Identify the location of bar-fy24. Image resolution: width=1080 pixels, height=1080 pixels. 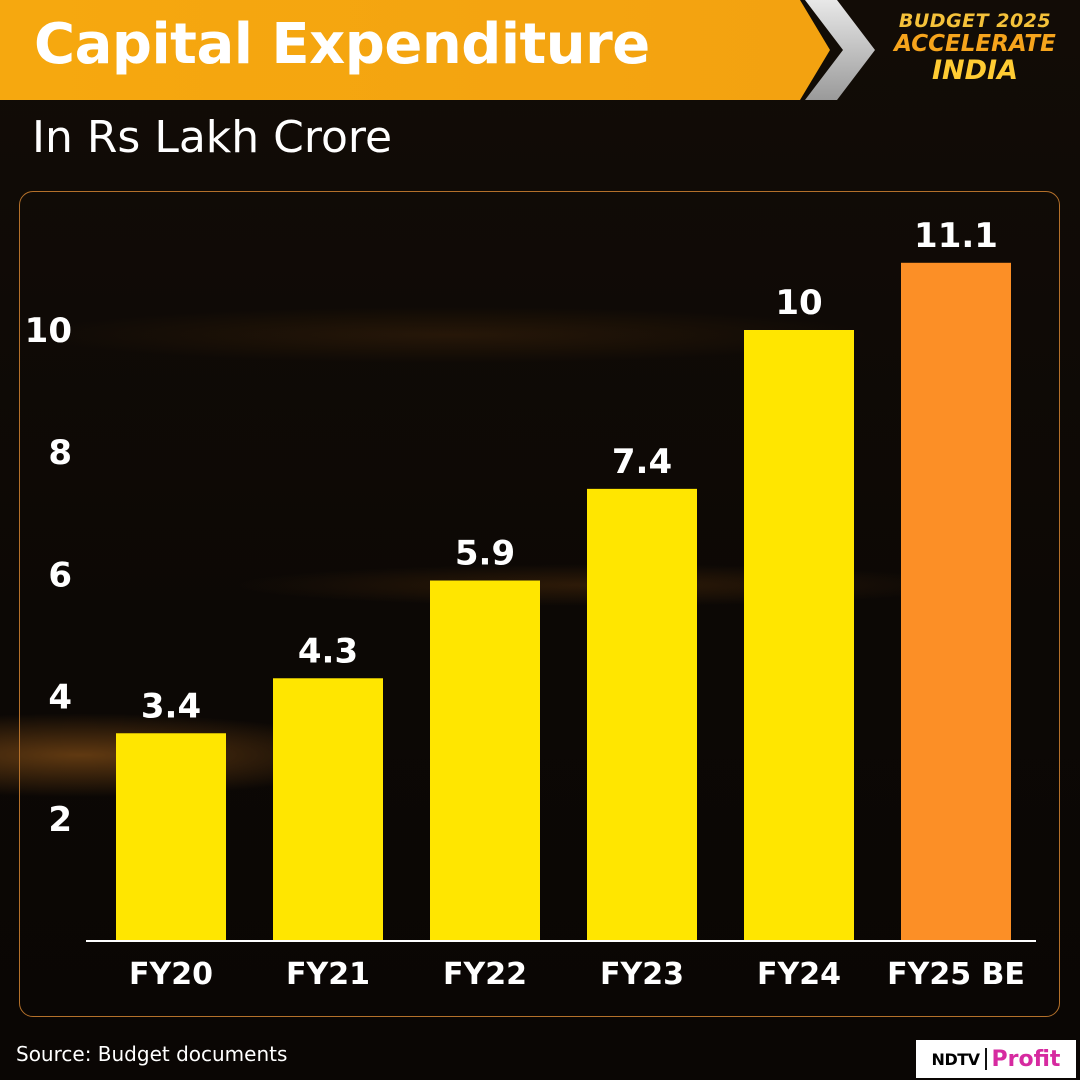
(799, 635).